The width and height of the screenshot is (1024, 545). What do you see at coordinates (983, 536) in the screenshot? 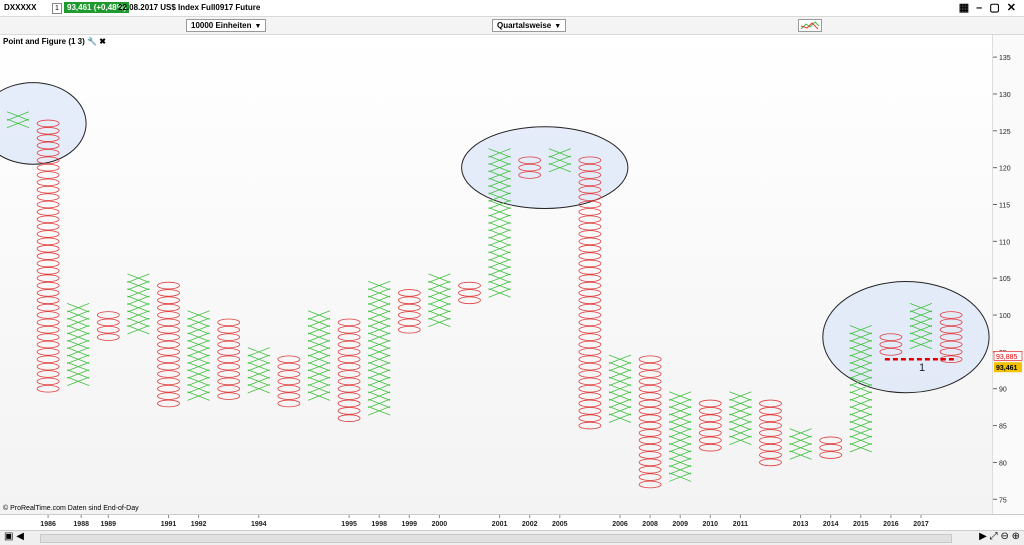
I see `scroll-right-icon: ▶` at bounding box center [983, 536].